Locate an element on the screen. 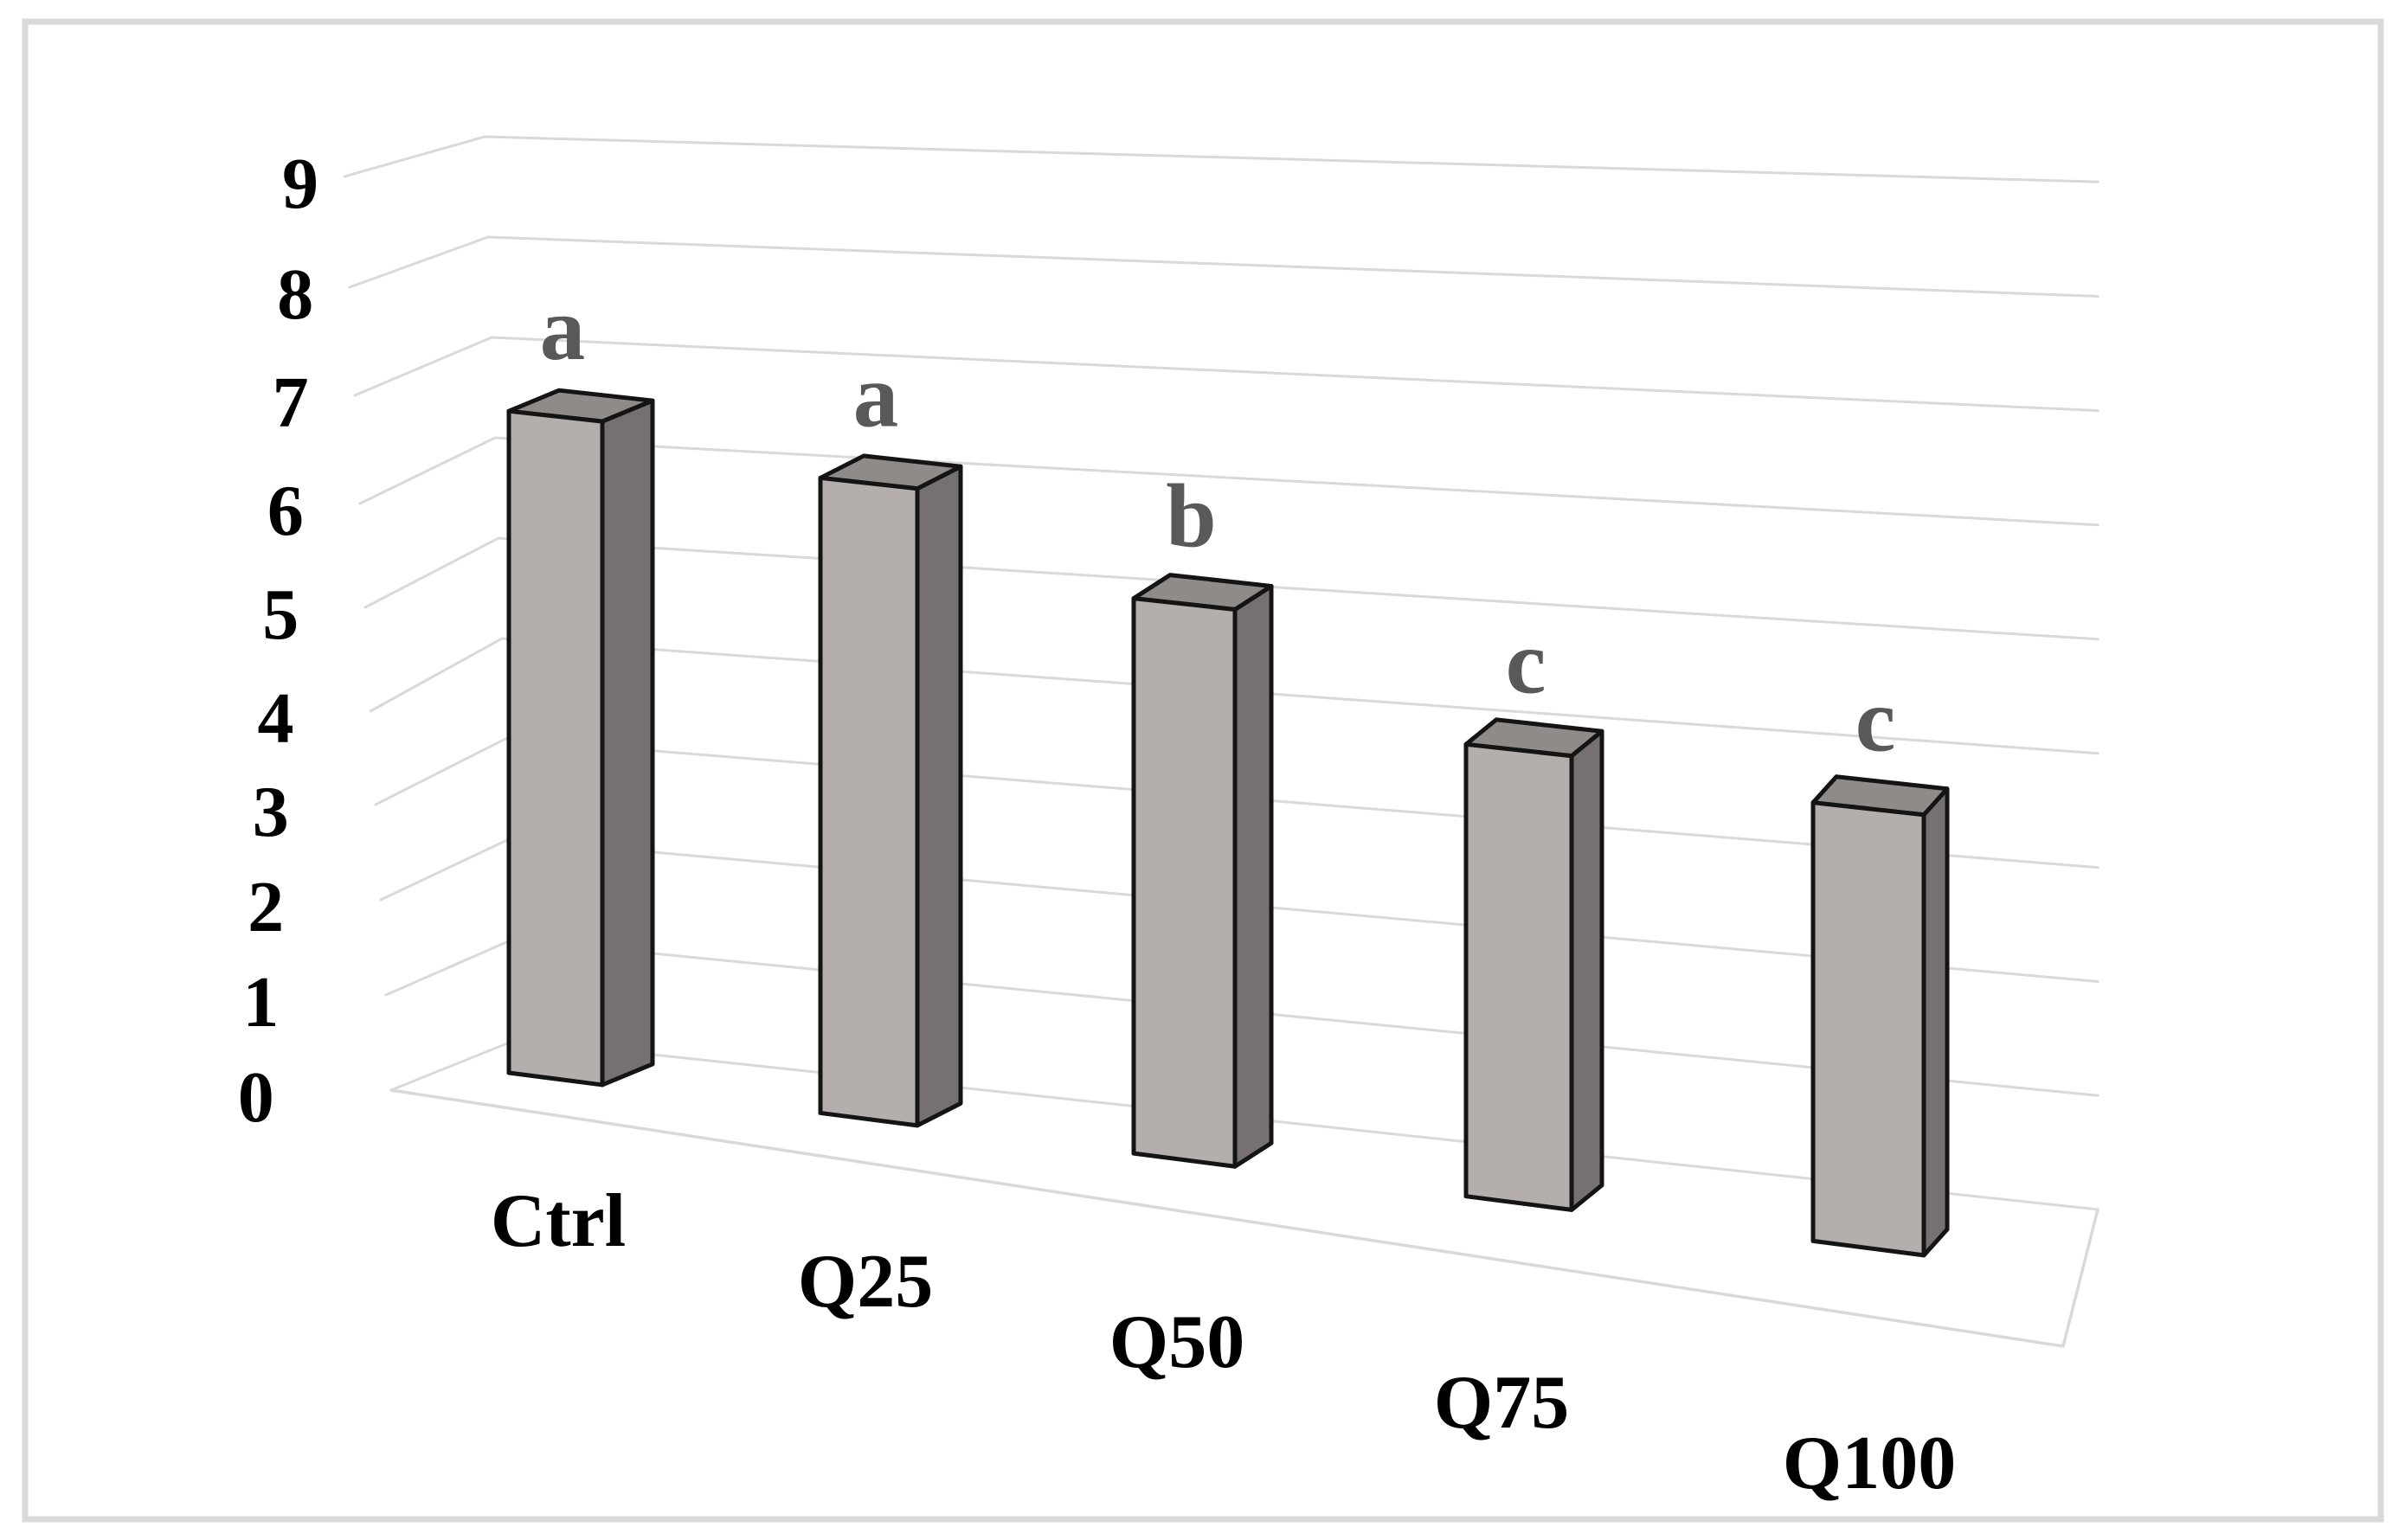 The height and width of the screenshot is (1540, 2405). floor-edges-group is located at coordinates (1244, 1218).